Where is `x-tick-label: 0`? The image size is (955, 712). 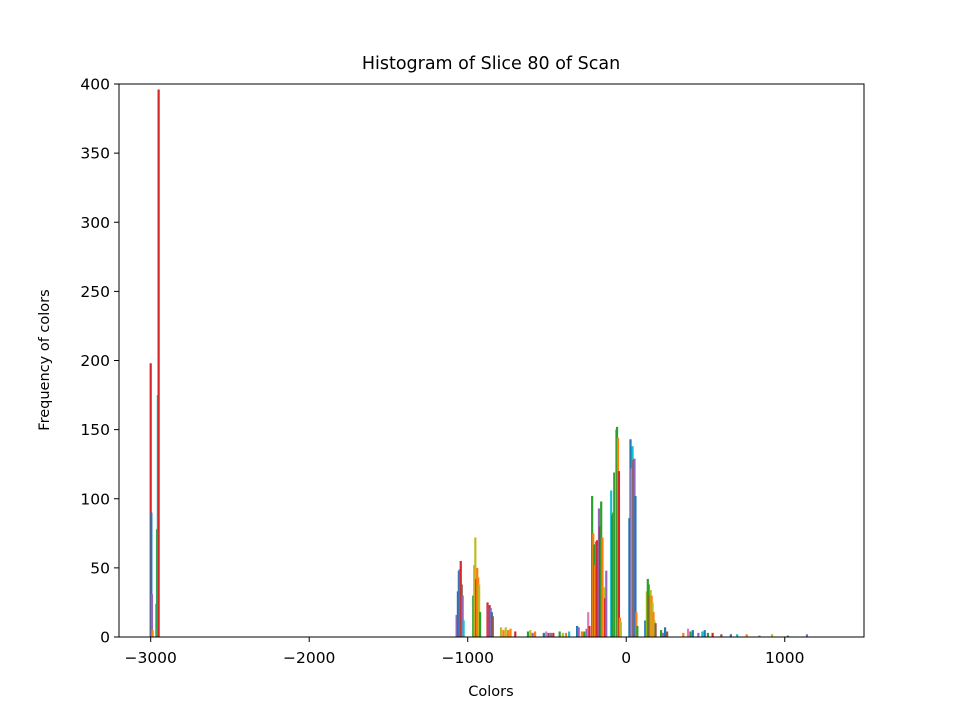 x-tick-label: 0 is located at coordinates (626, 658).